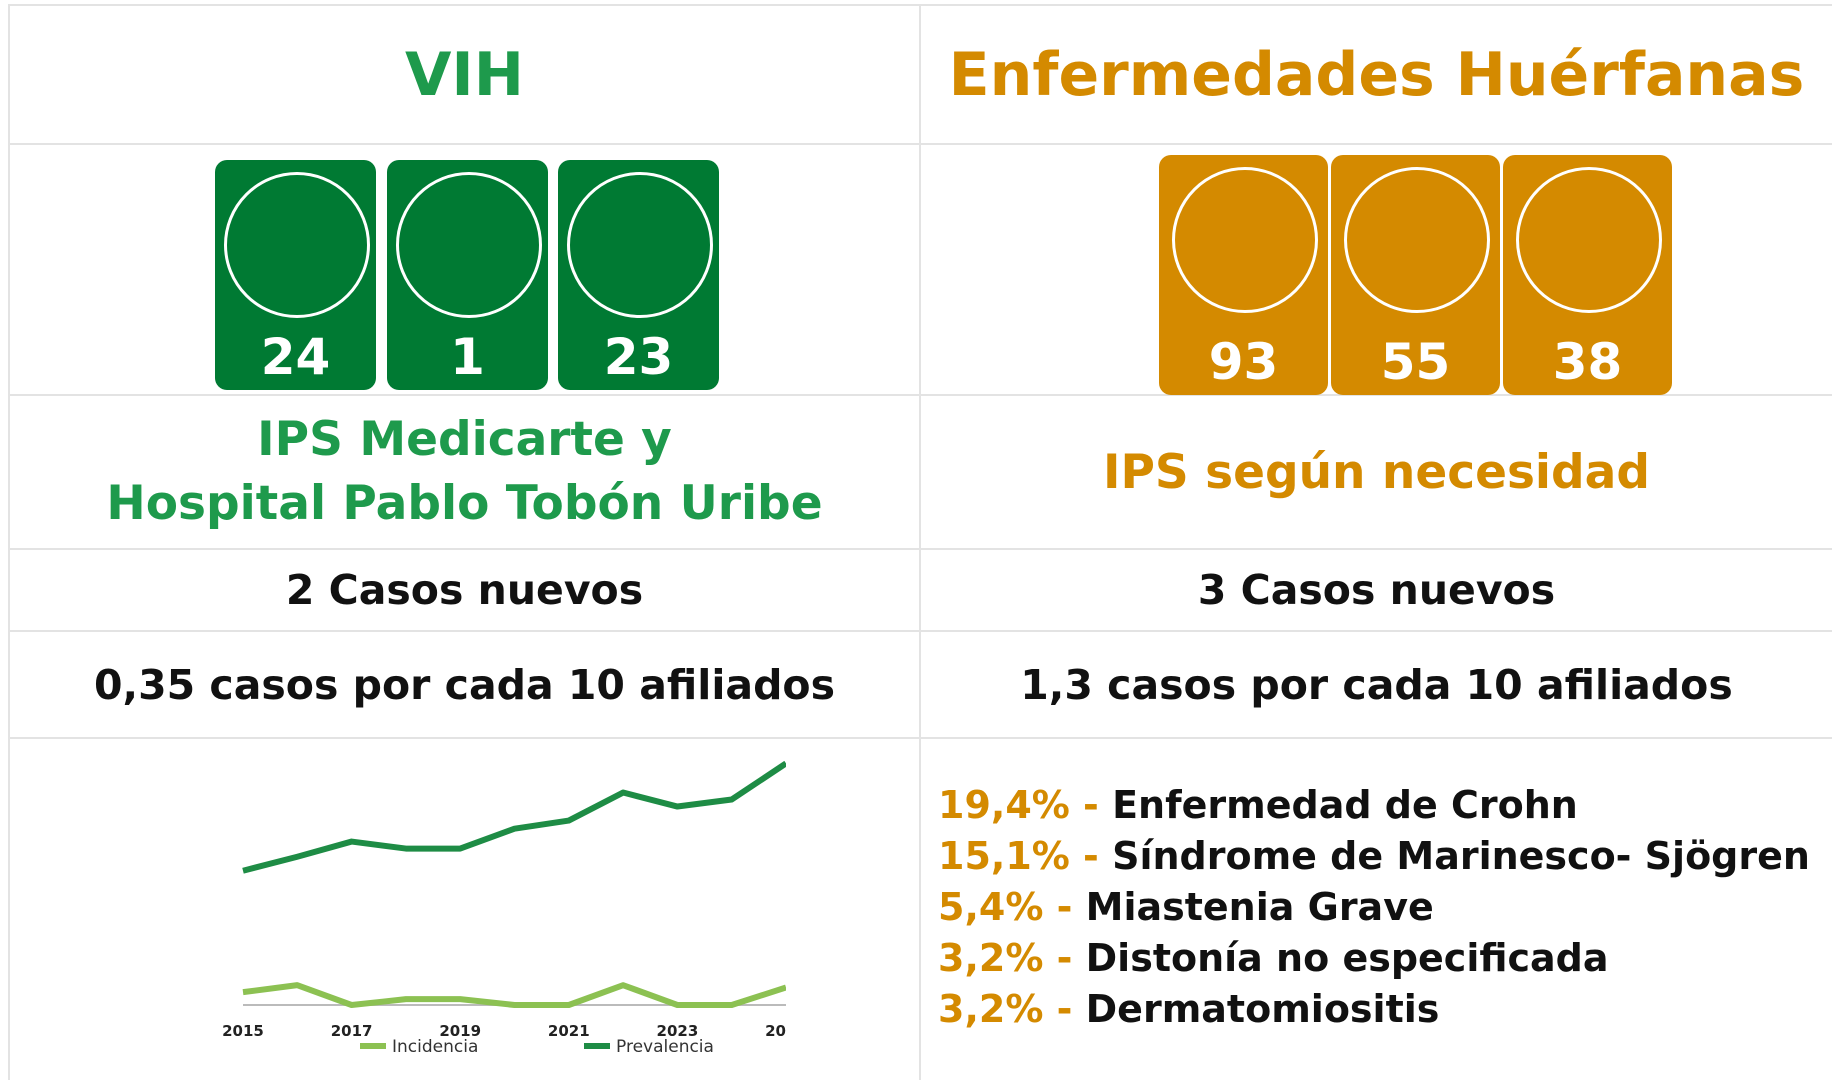 This screenshot has width=1832, height=1080. Describe the element at coordinates (1005, 907) in the screenshot. I see `list-pct: 5,4% -` at that location.